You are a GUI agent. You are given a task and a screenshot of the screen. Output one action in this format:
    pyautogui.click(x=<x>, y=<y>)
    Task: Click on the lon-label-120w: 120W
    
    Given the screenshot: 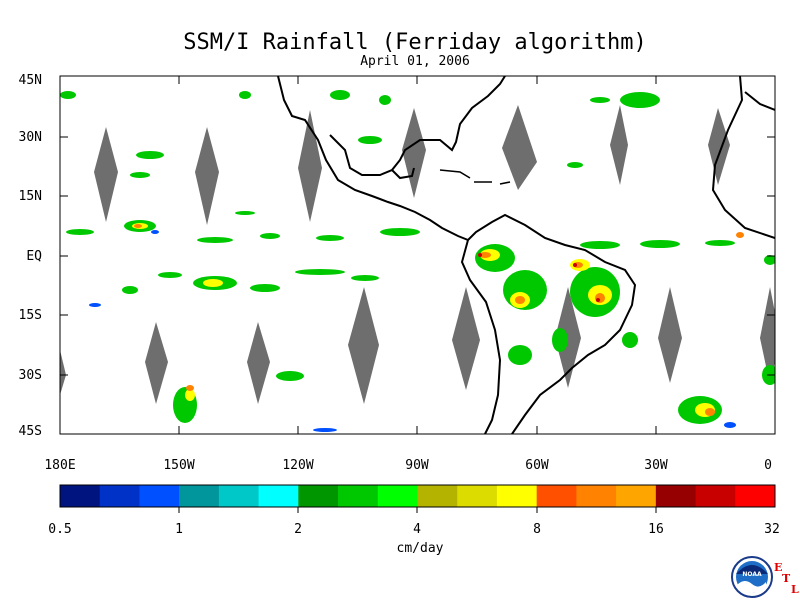 What is the action you would take?
    pyautogui.click(x=298, y=465)
    